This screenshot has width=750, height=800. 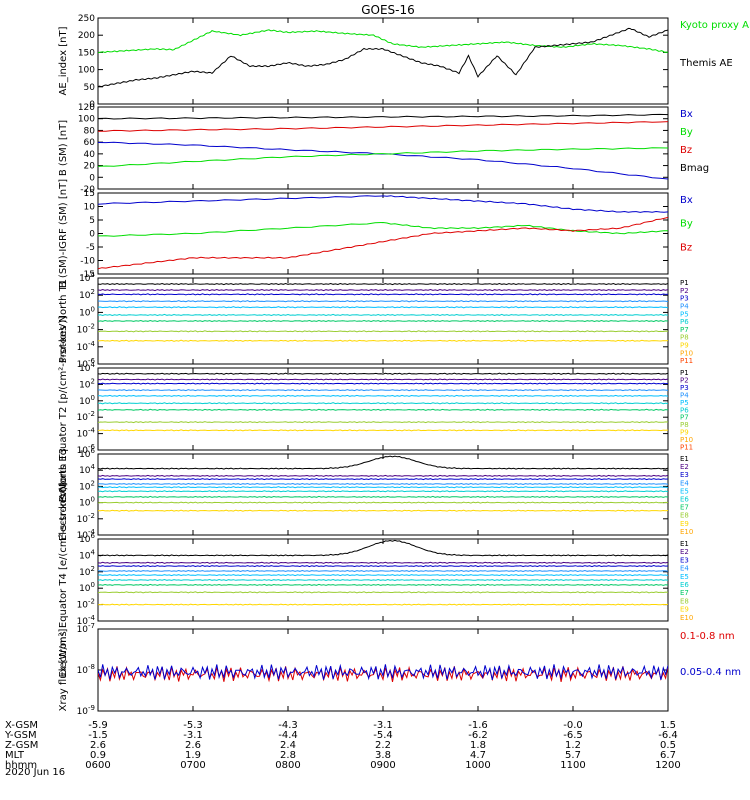 What do you see at coordinates (383, 403) in the screenshot?
I see `series-line-P6` at bounding box center [383, 403].